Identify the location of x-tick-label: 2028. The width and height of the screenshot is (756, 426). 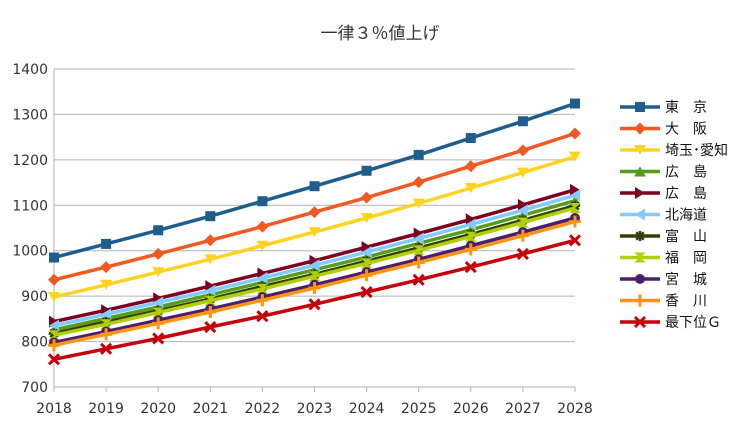
(575, 409).